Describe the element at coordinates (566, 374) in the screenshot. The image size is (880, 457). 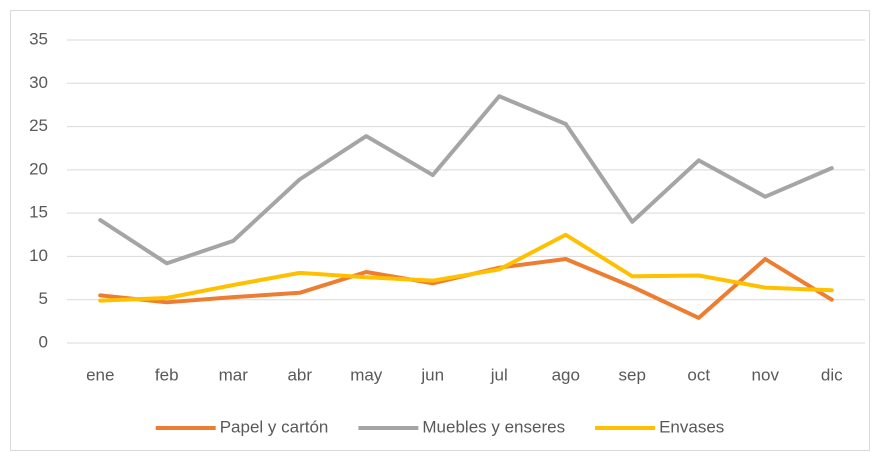
I see `x-tick-label: ago` at that location.